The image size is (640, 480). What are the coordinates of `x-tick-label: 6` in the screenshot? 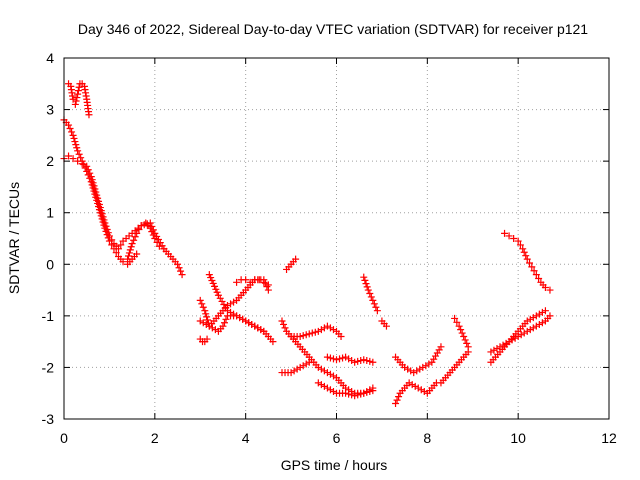 It's located at (337, 438).